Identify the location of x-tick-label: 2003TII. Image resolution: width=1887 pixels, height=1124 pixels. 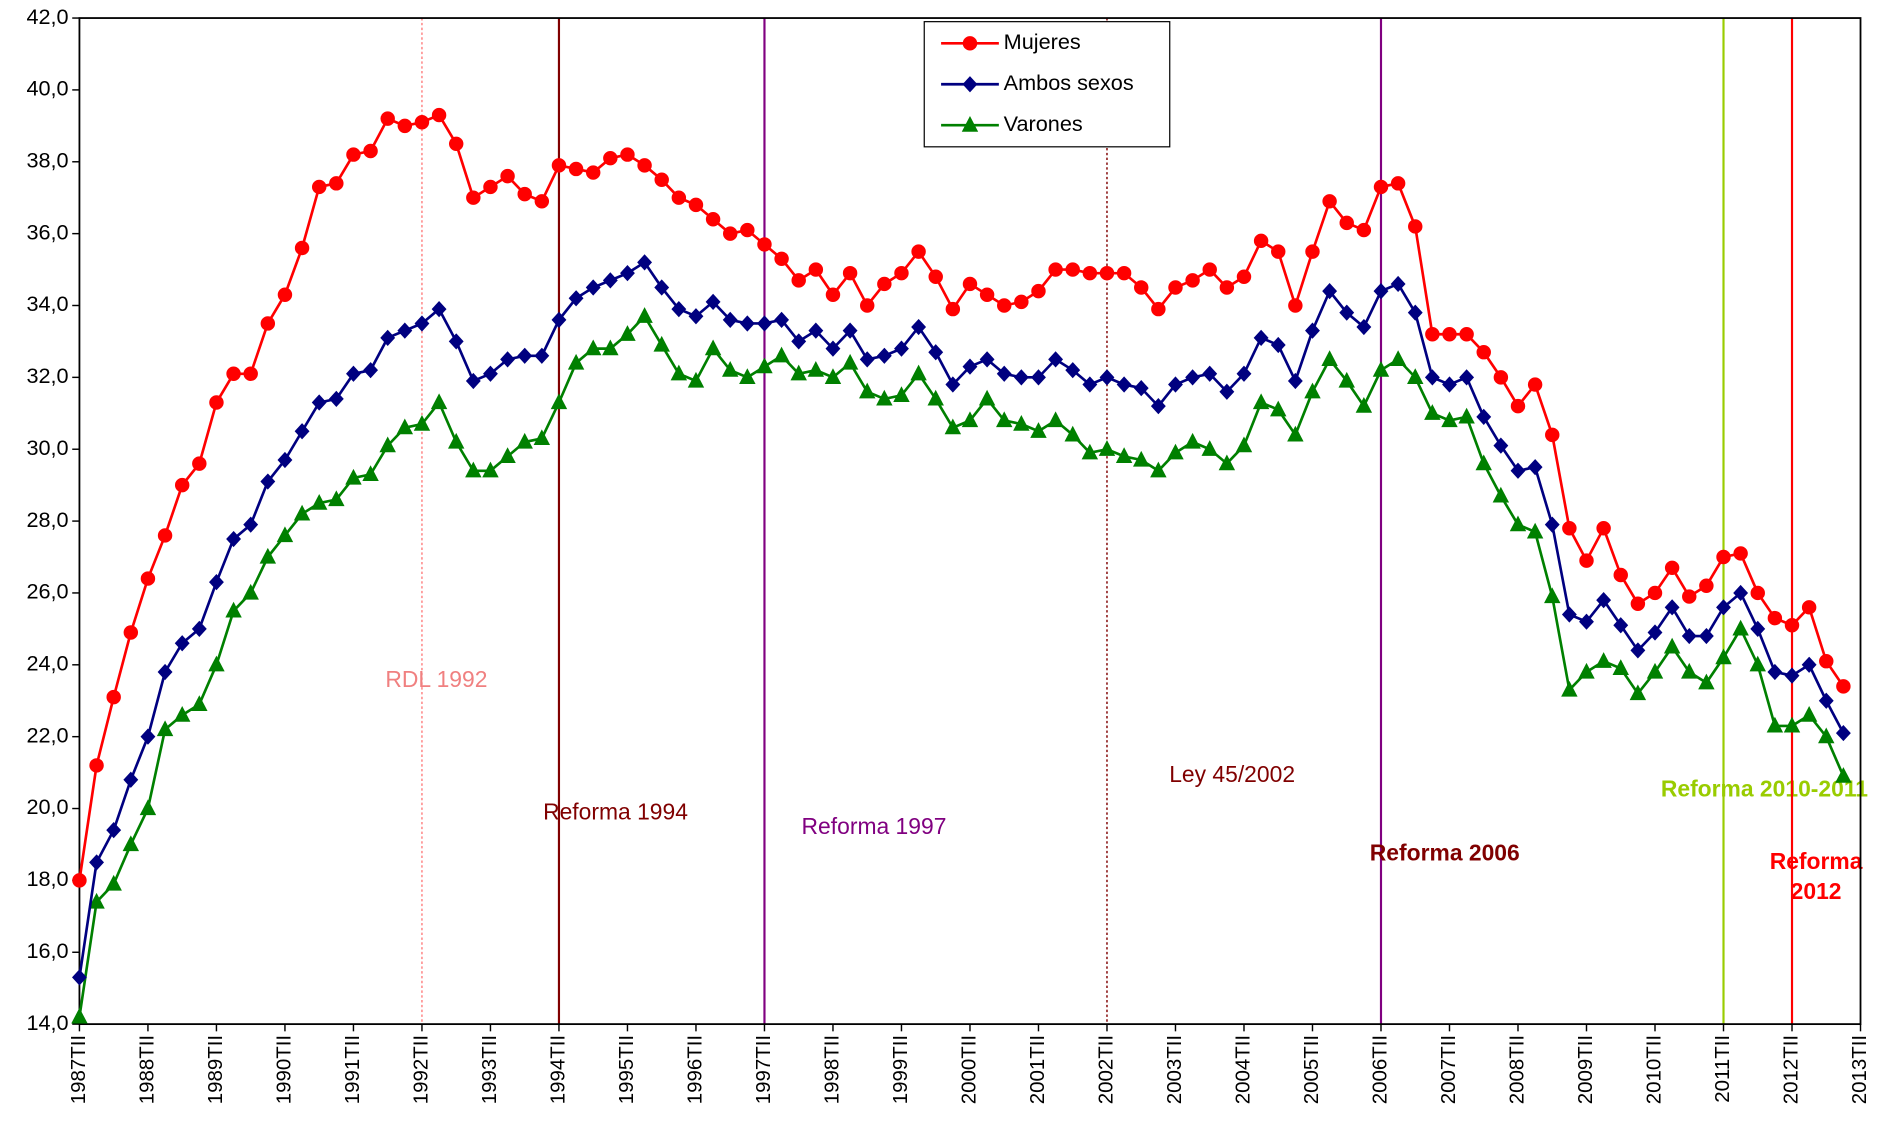
(1174, 1069).